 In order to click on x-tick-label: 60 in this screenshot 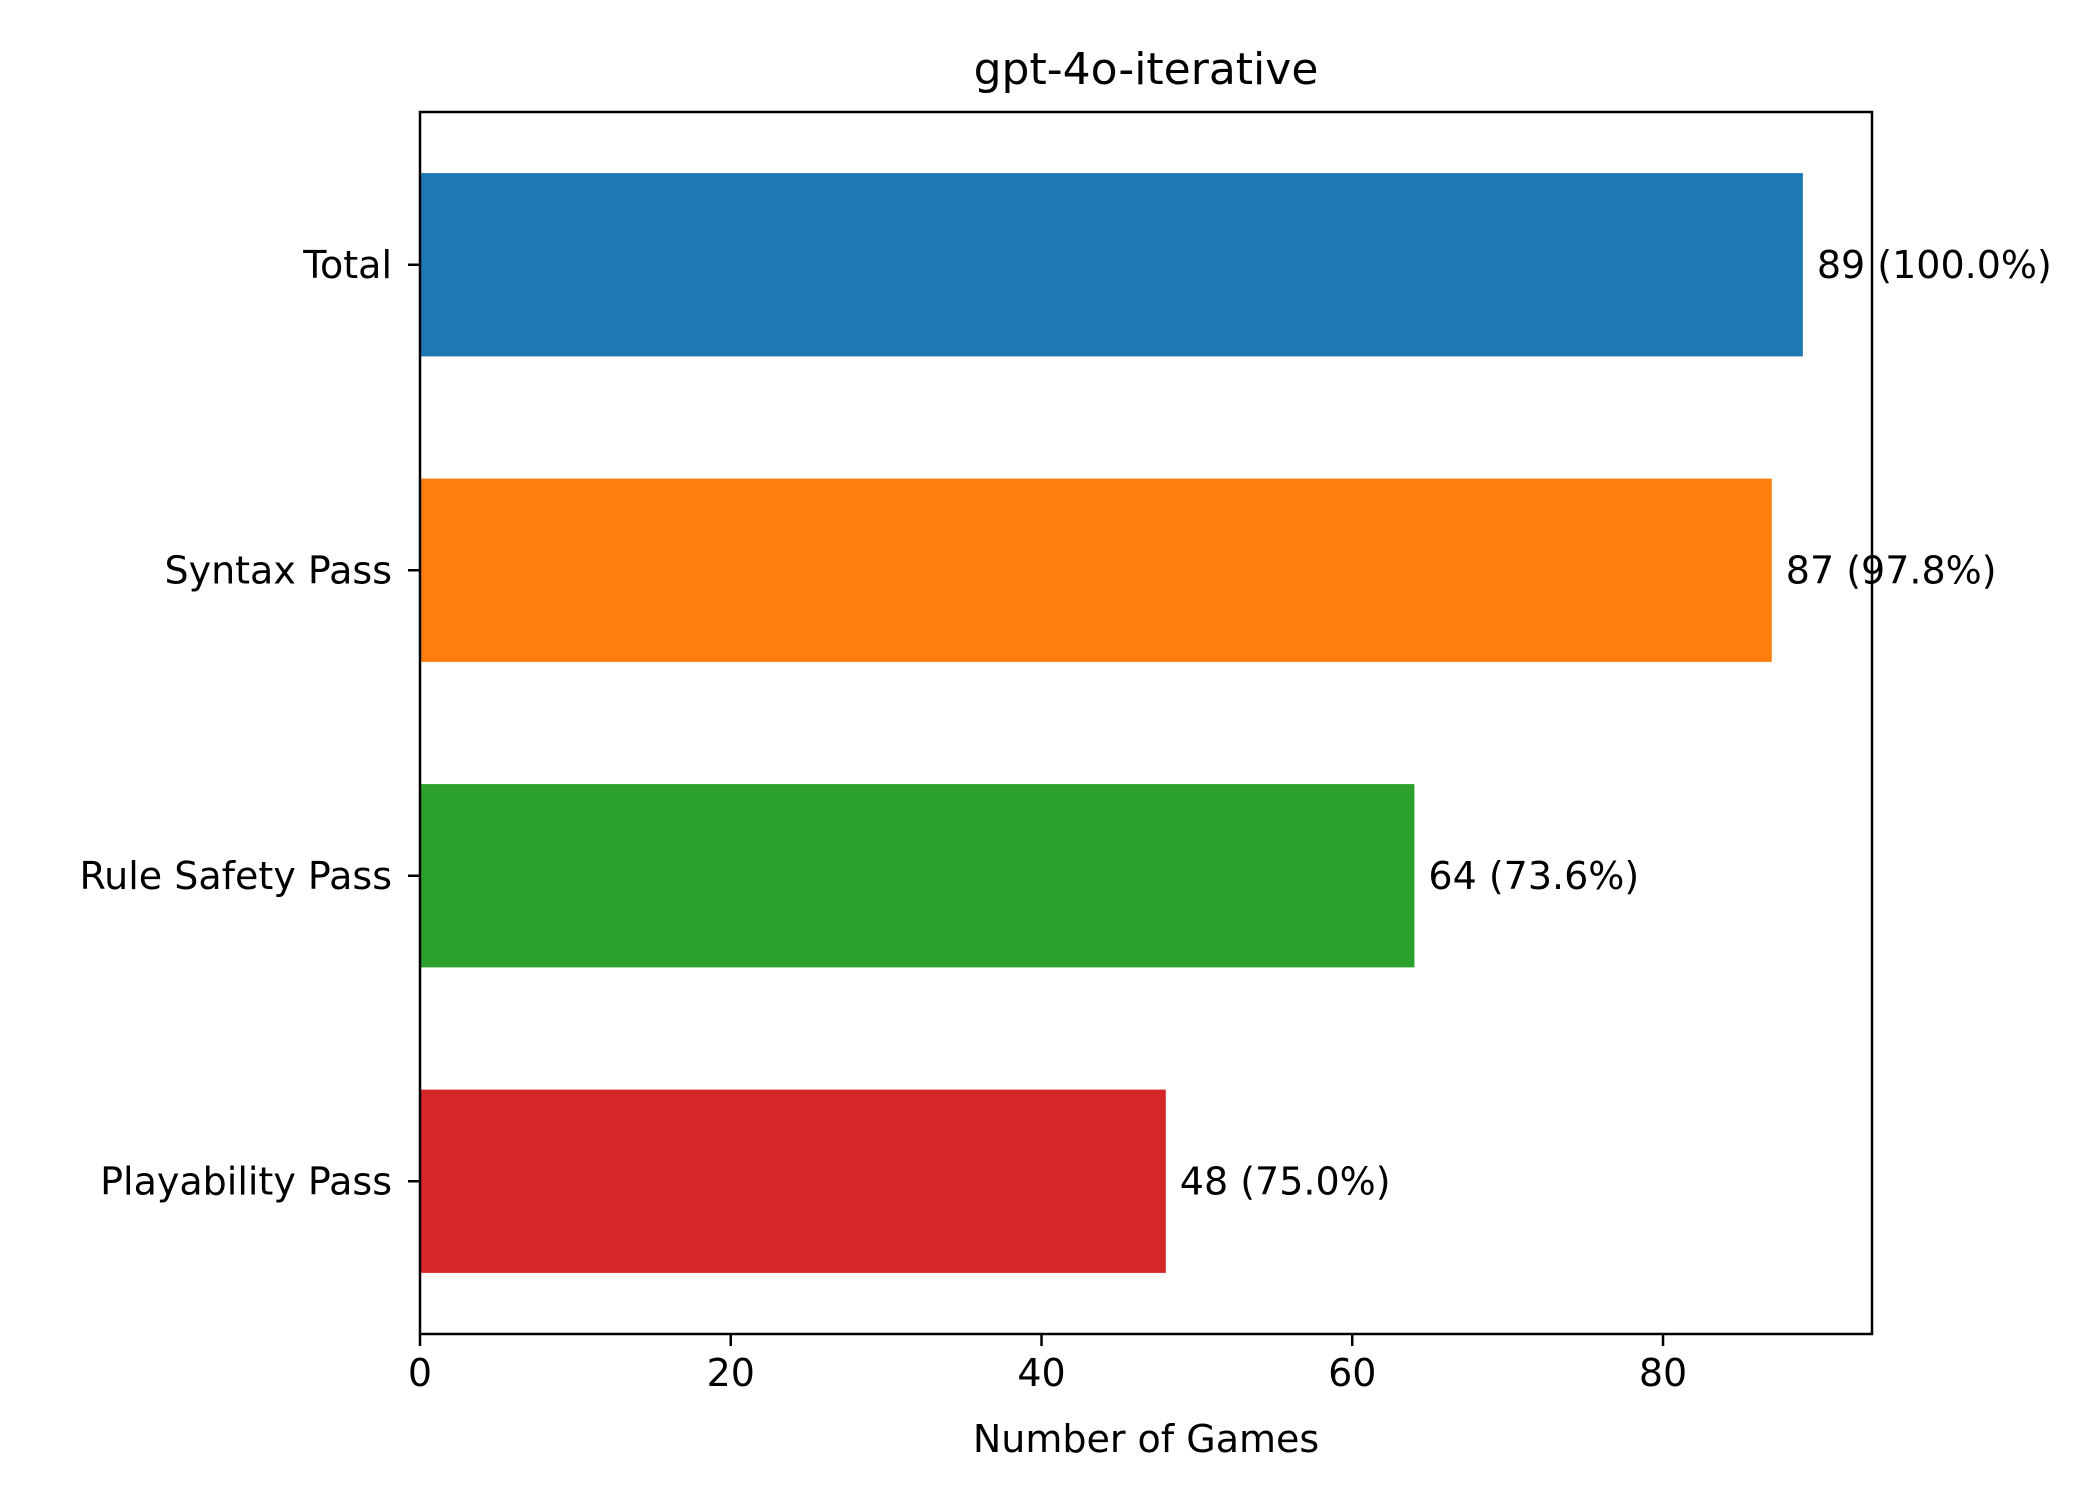, I will do `click(1352, 1373)`.